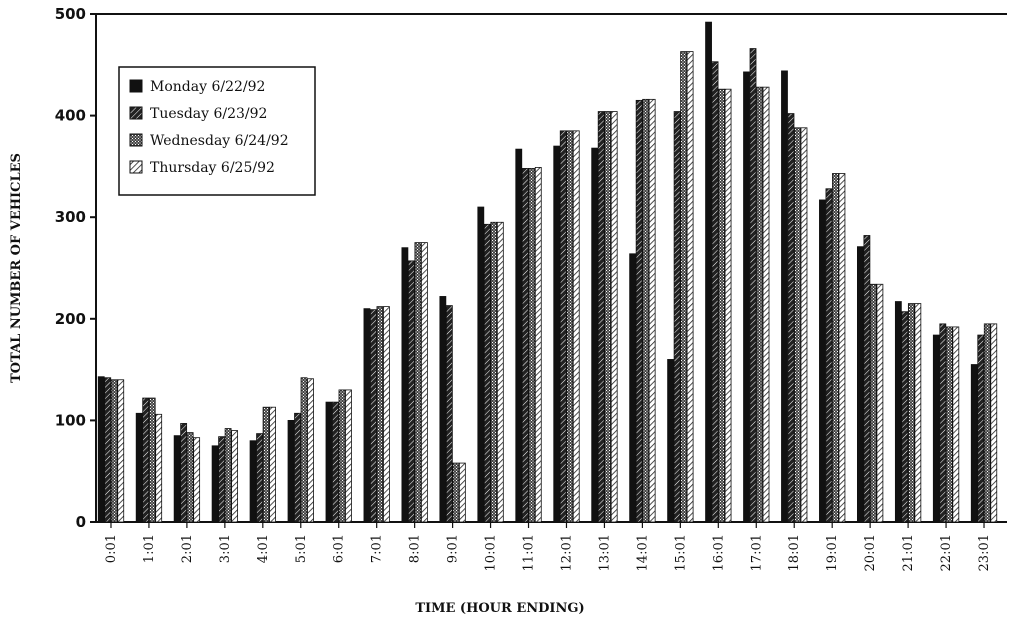  What do you see at coordinates (756, 552) in the screenshot?
I see `x-tick-label: 17:01` at bounding box center [756, 552].